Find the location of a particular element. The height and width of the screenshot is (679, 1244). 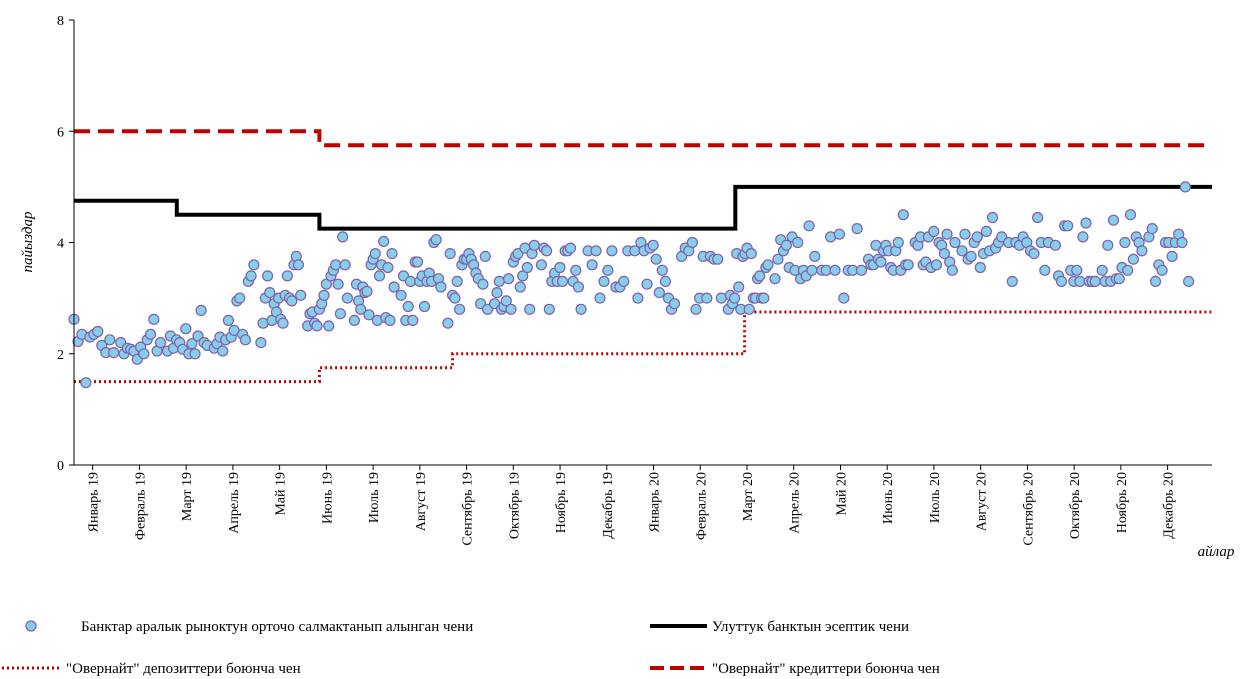

y-tick-label: 8 is located at coordinates (60, 21).